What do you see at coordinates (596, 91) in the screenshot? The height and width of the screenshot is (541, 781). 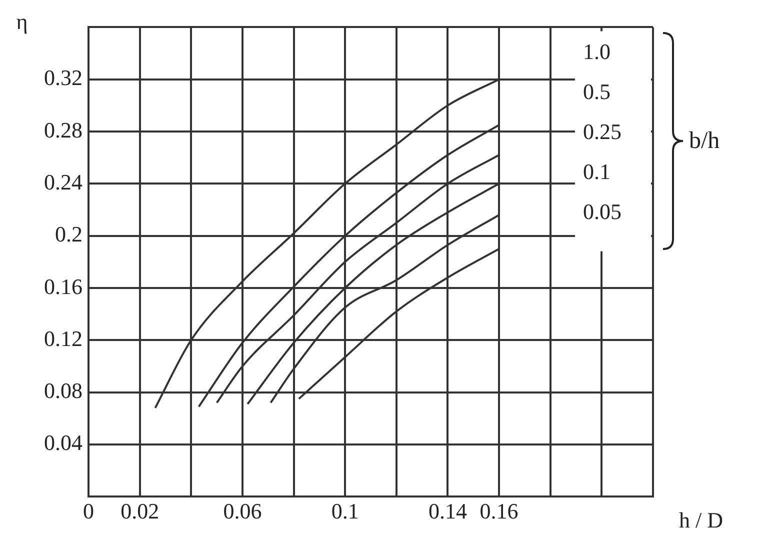 I see `text: 0.5` at bounding box center [596, 91].